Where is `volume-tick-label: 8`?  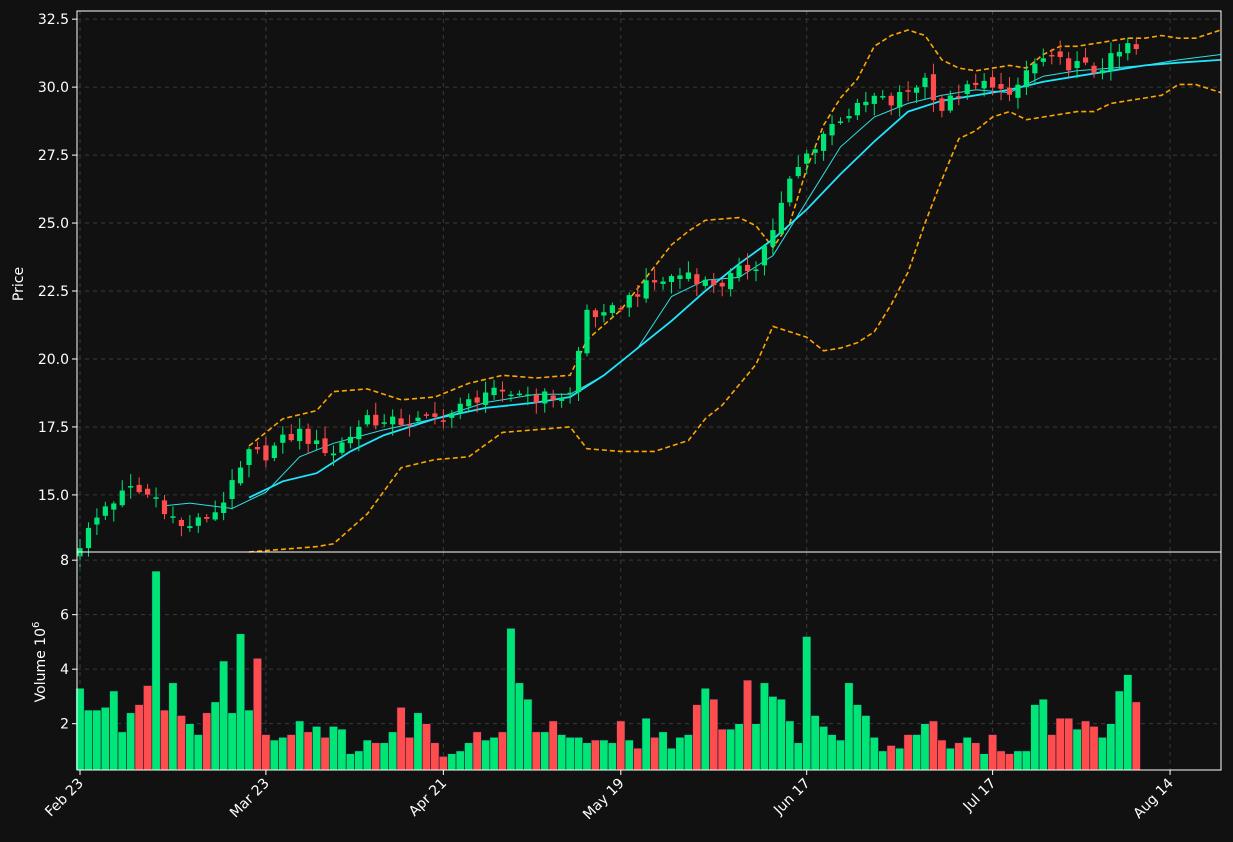
volume-tick-label: 8 is located at coordinates (64, 561).